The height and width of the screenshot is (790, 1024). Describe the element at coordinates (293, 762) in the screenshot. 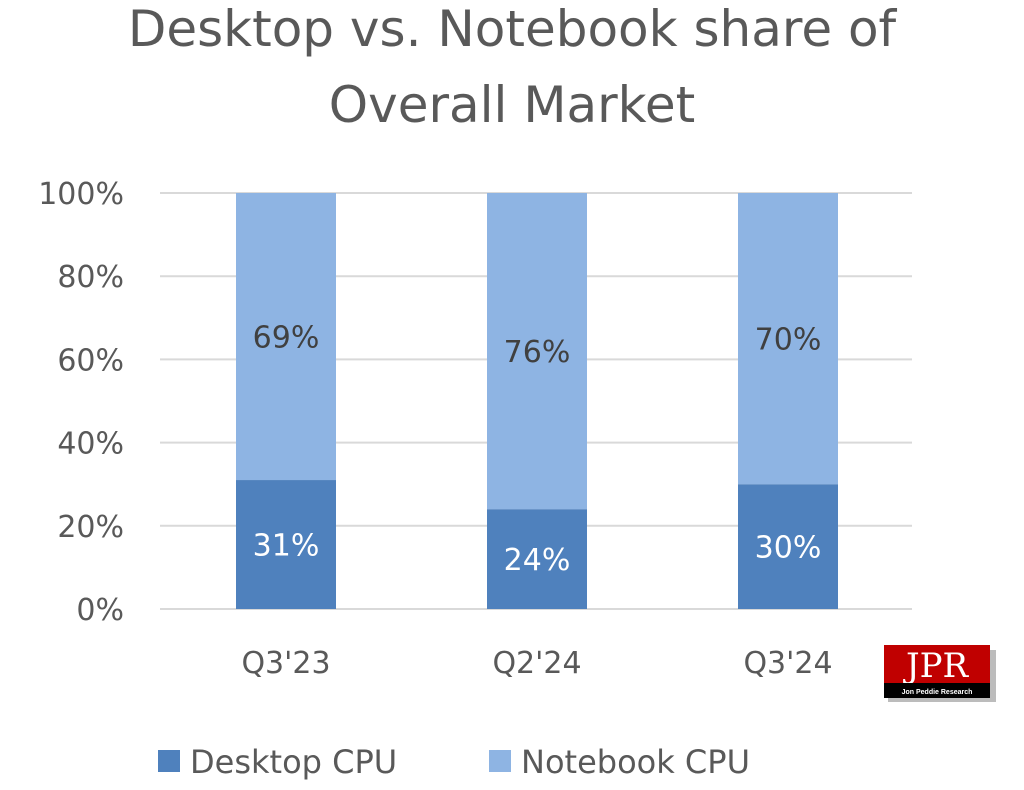

I see `legend-label: Desktop CPU` at that location.